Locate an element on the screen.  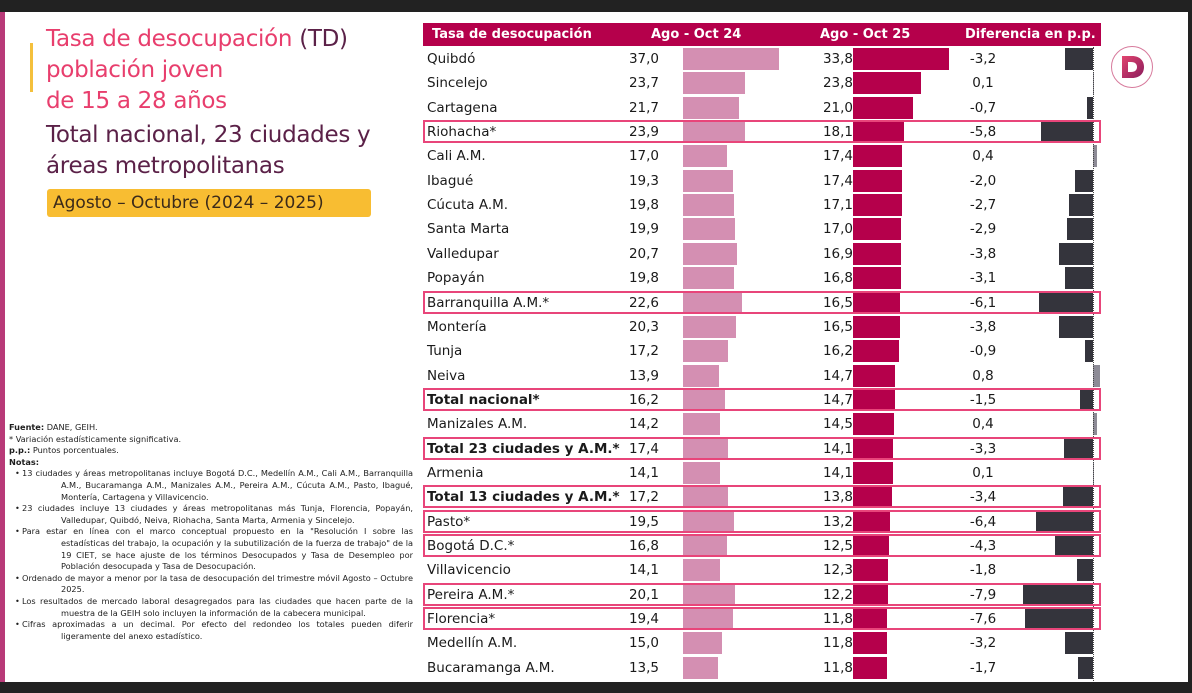
value-2025: 17,4 is located at coordinates (837, 180).